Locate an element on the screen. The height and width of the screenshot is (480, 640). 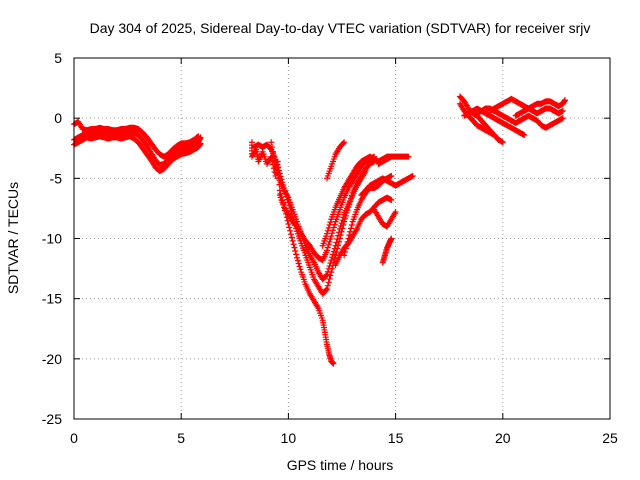
y-tick-label: -5 is located at coordinates (56, 178).